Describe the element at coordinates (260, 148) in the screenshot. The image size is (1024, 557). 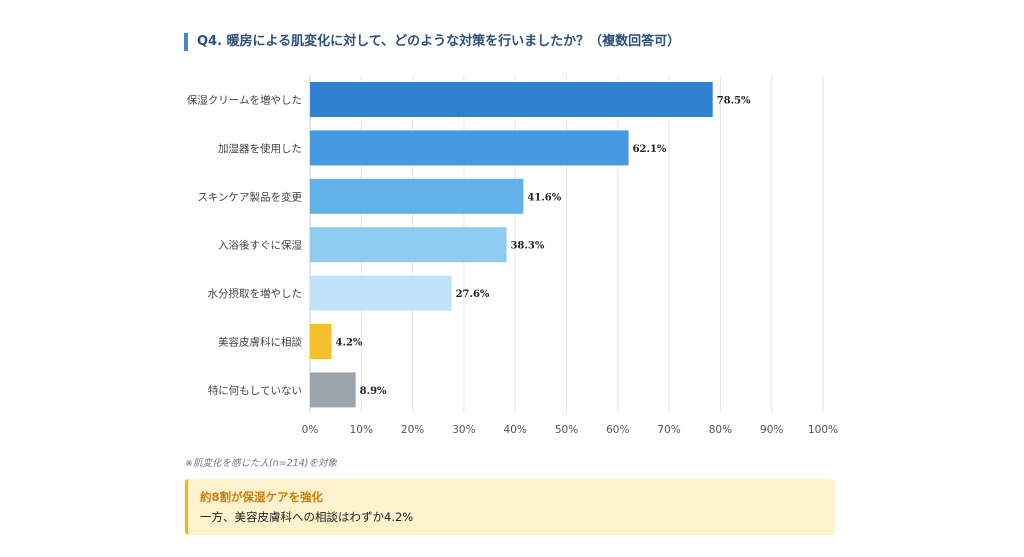
I see `category-label: 加湿器を使用した` at that location.